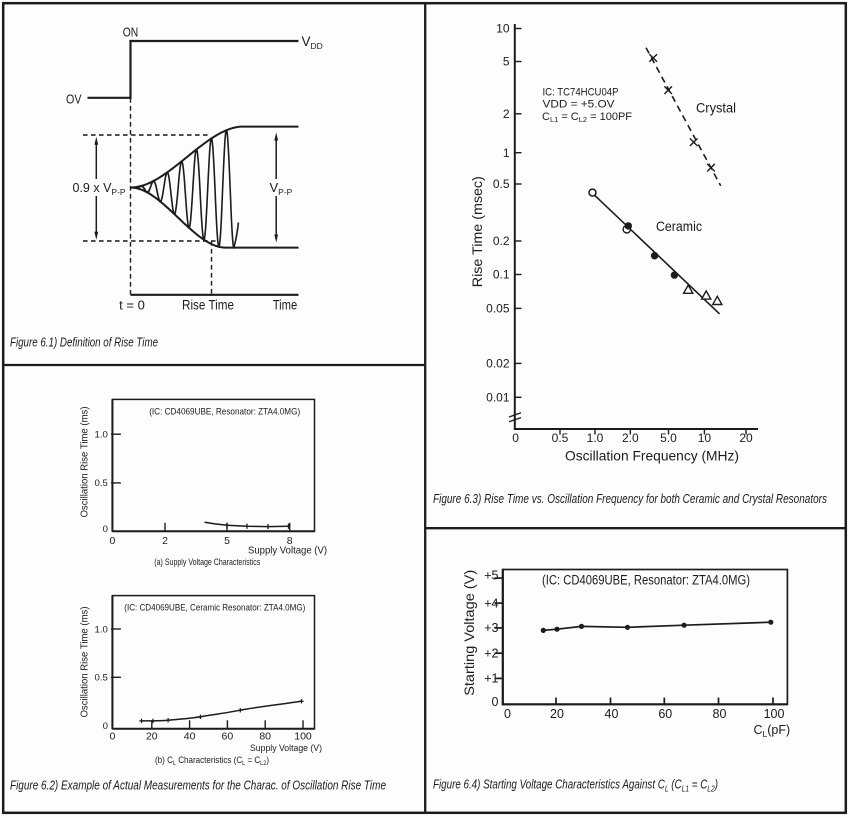  Describe the element at coordinates (290, 541) in the screenshot. I see `svg-text: 8` at that location.